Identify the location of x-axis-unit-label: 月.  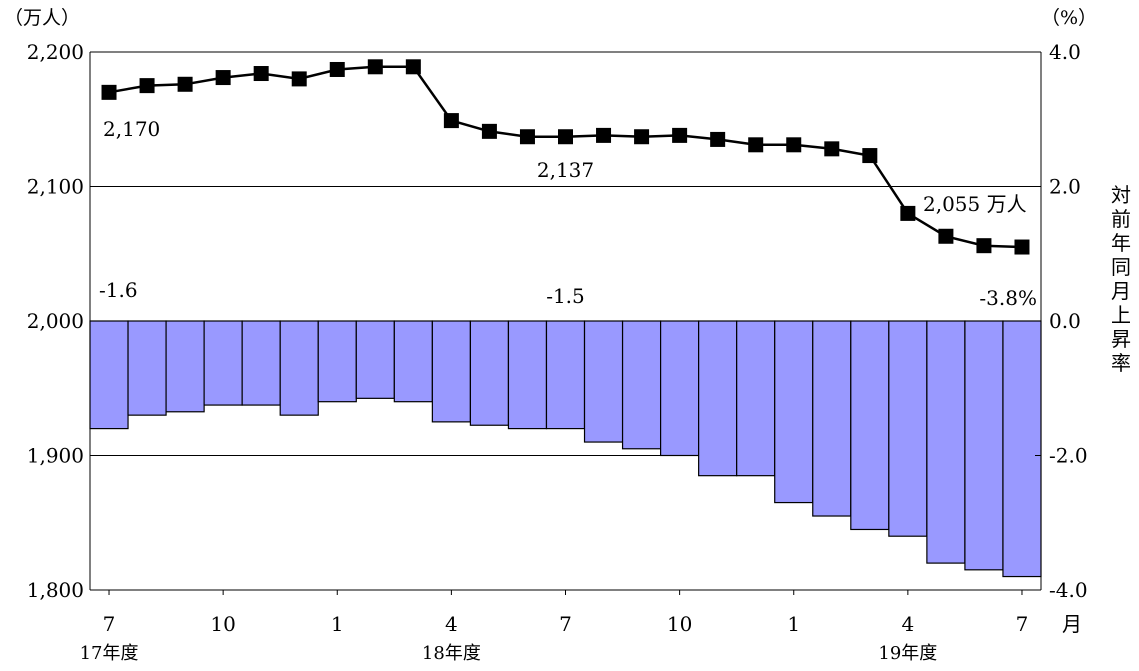
(1072, 624).